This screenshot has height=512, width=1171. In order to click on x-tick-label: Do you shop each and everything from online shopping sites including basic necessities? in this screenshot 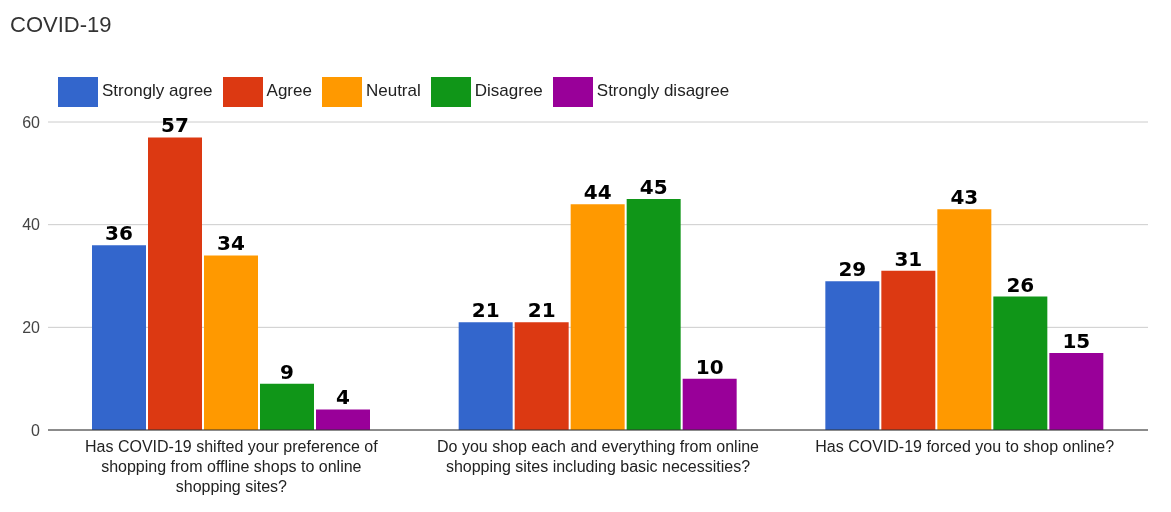, I will do `click(598, 456)`.